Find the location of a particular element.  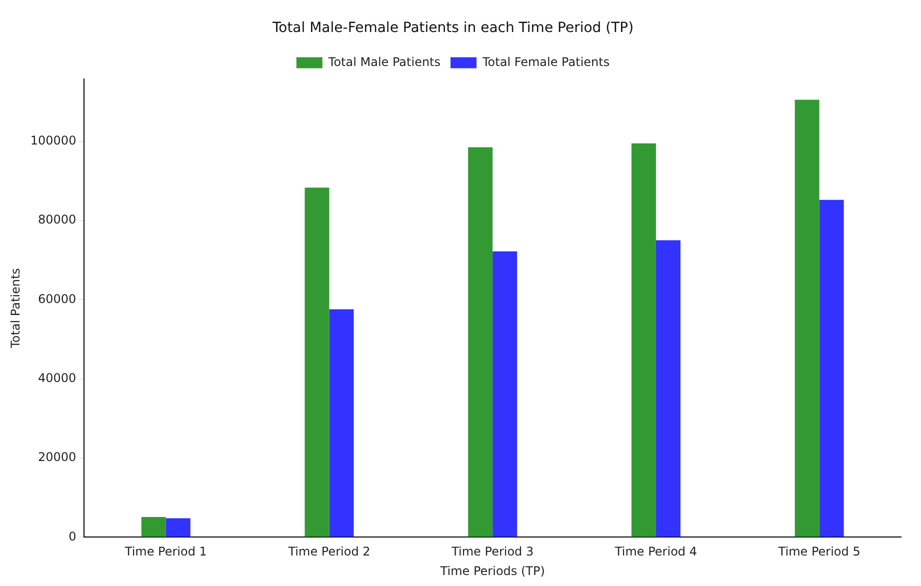

x-tick-label: Time Period 4 is located at coordinates (655, 551).